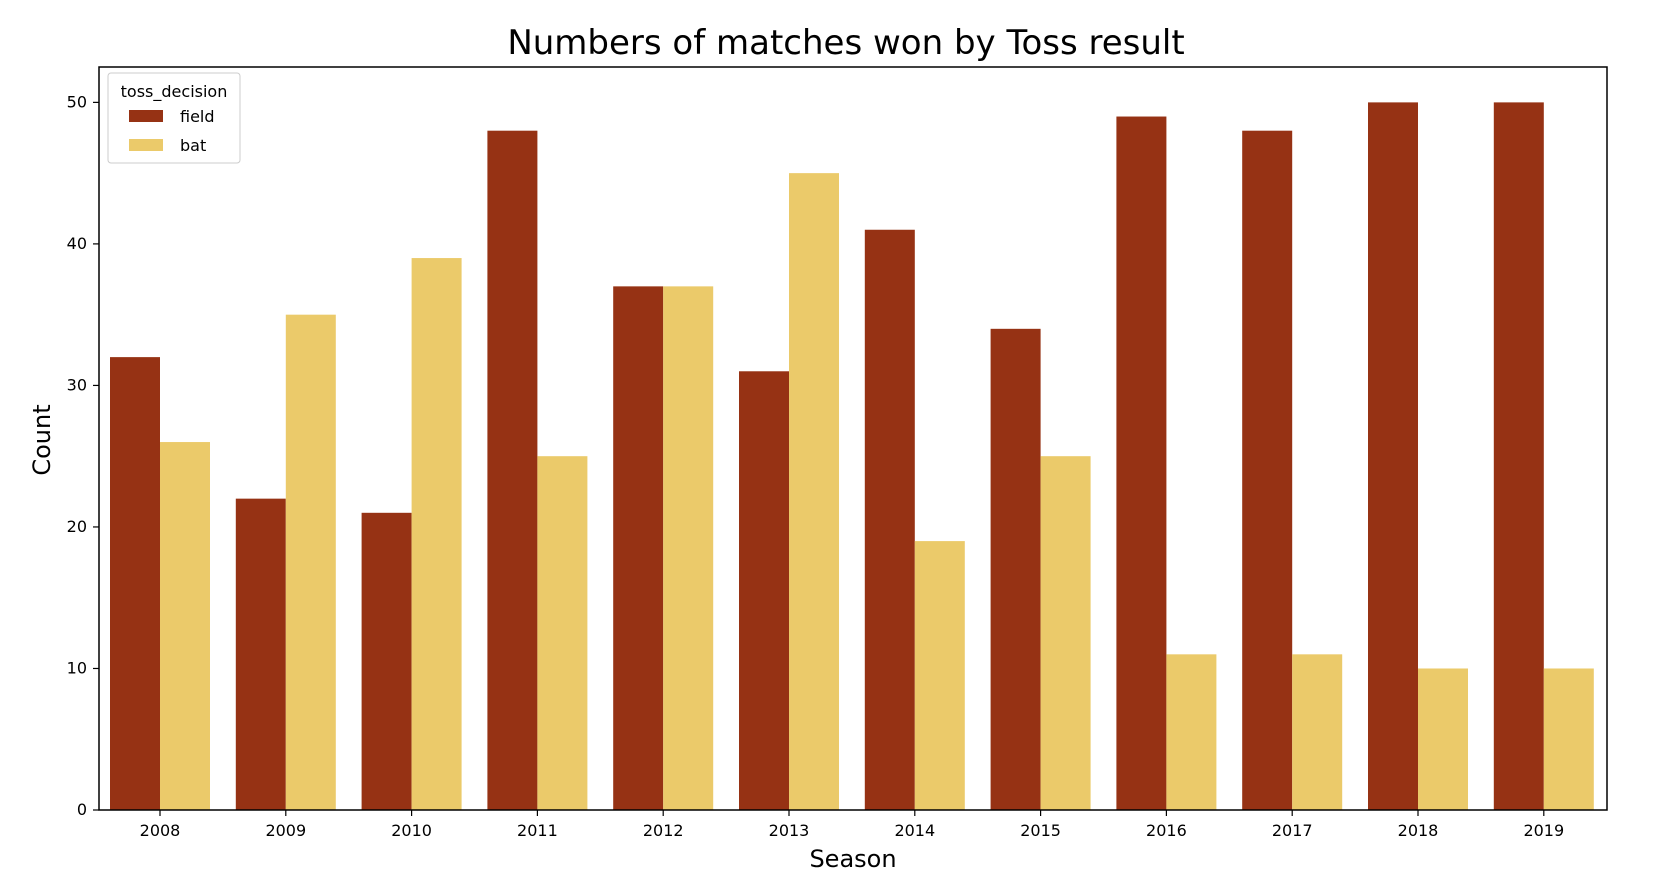 Image resolution: width=1664 pixels, height=882 pixels. I want to click on y-tick-label-10: 10, so click(77, 667).